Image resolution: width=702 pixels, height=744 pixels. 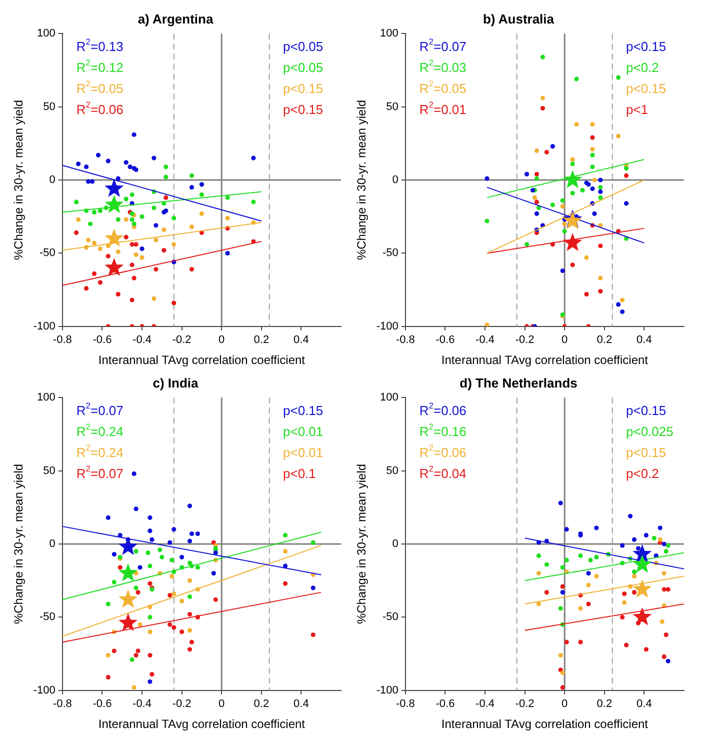 I want to click on x-tick-label: 0.4, so click(x=301, y=340).